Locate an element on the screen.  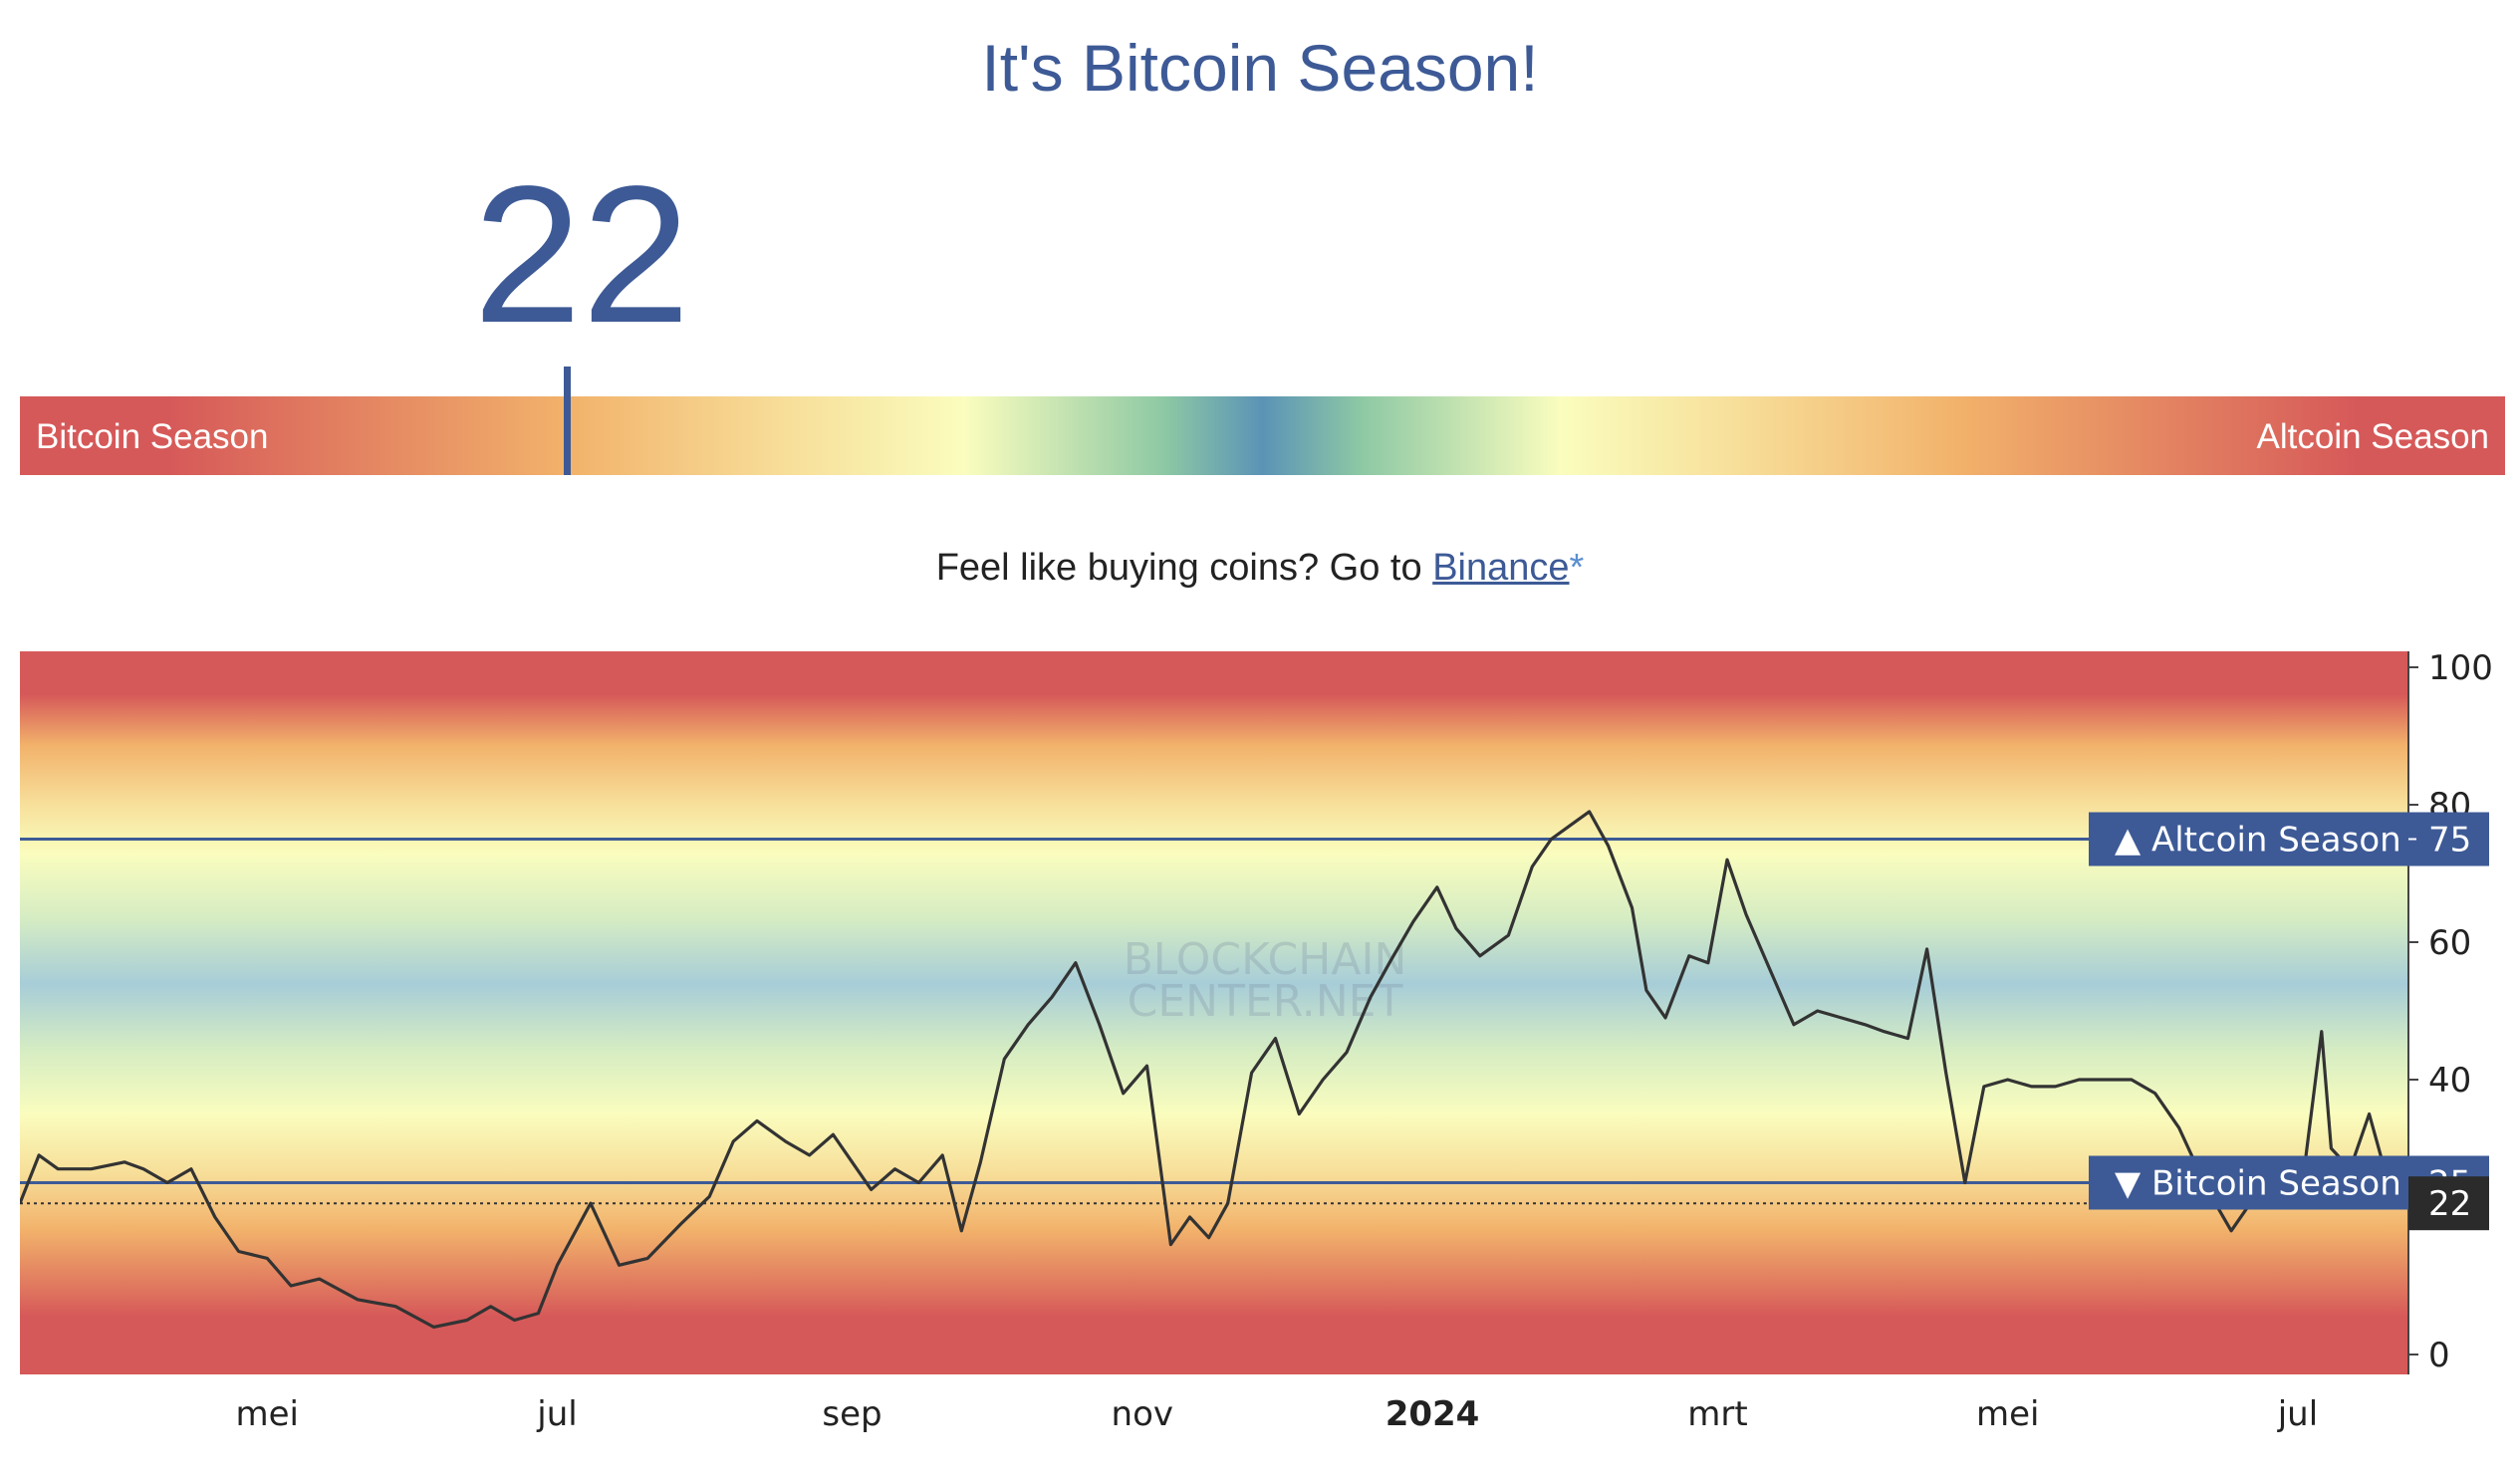
watermark: BLOCKCHAIN CENTER.NET is located at coordinates (1265, 981).